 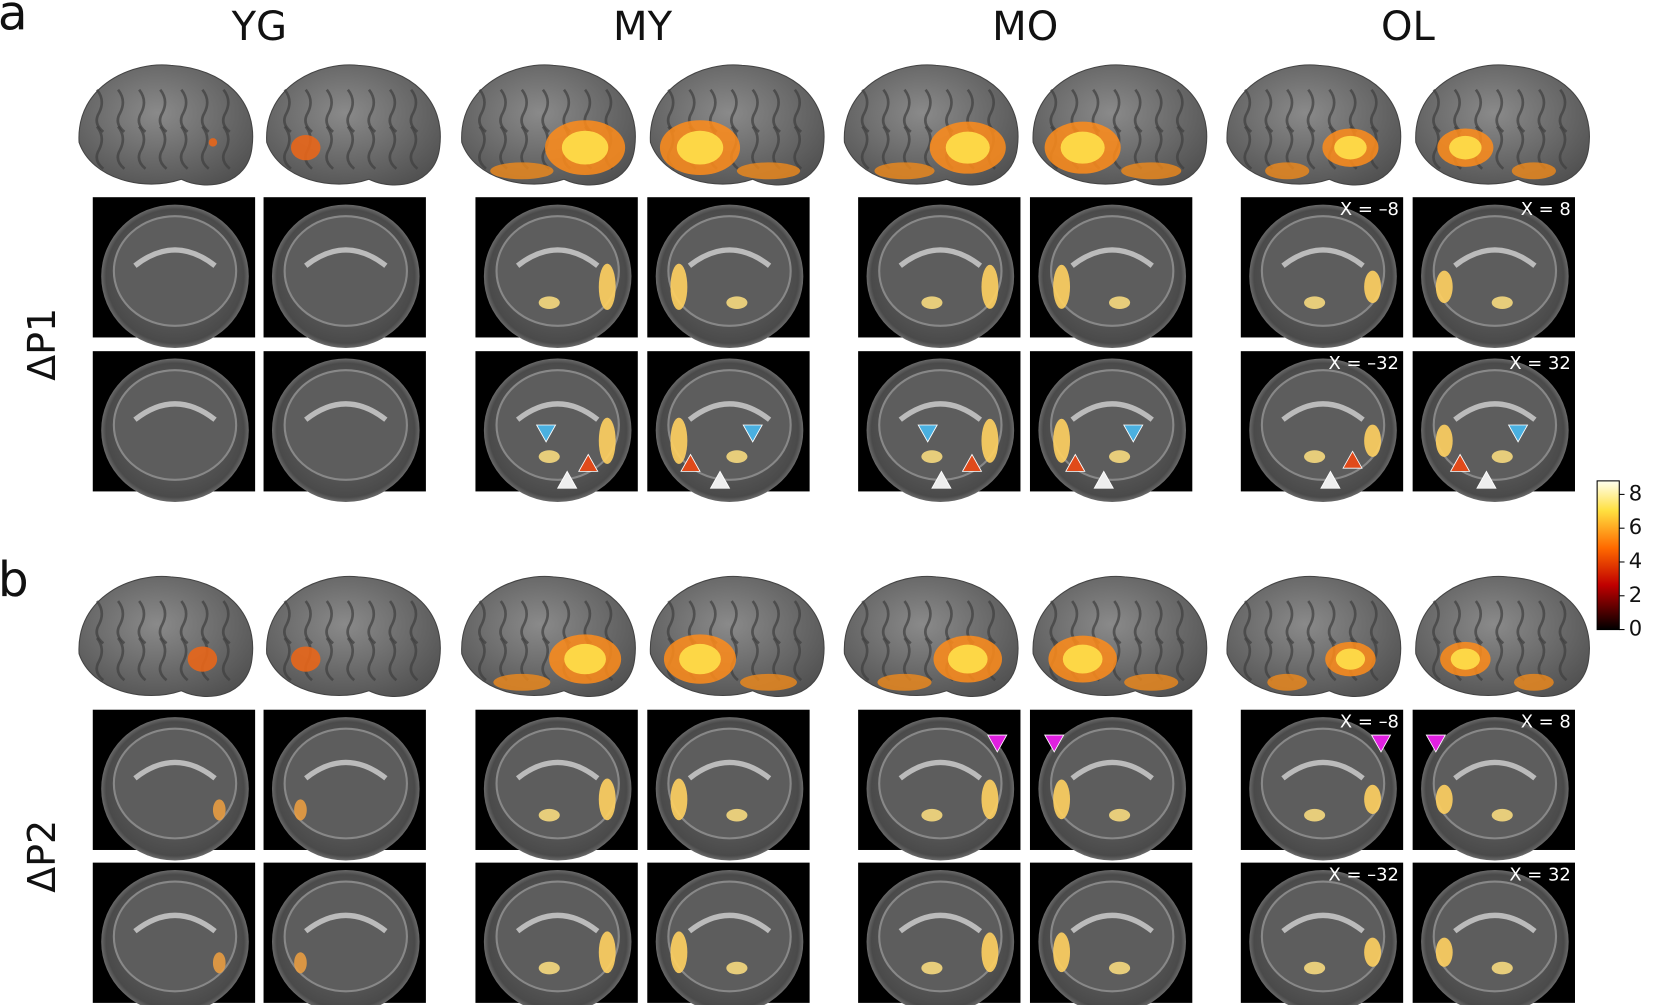 What do you see at coordinates (1408, 27) in the screenshot?
I see `group-title: OL` at bounding box center [1408, 27].